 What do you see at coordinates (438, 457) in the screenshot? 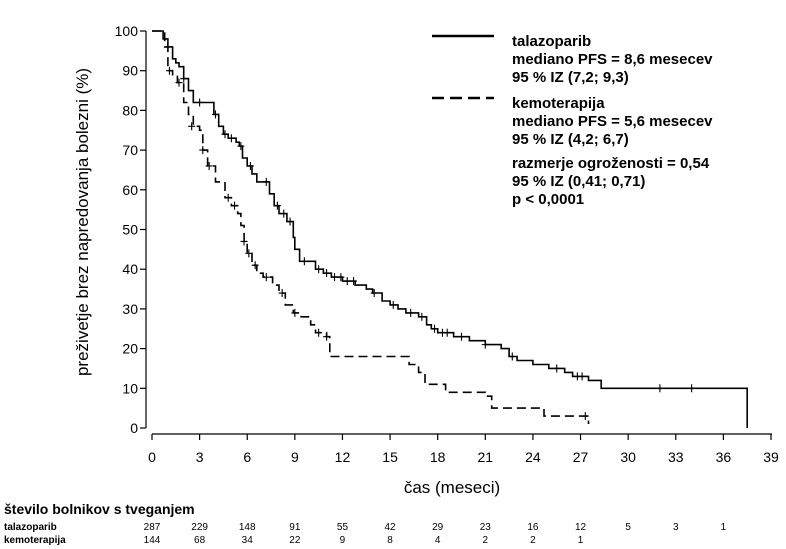
I see `x-tick-label: 18` at bounding box center [438, 457].